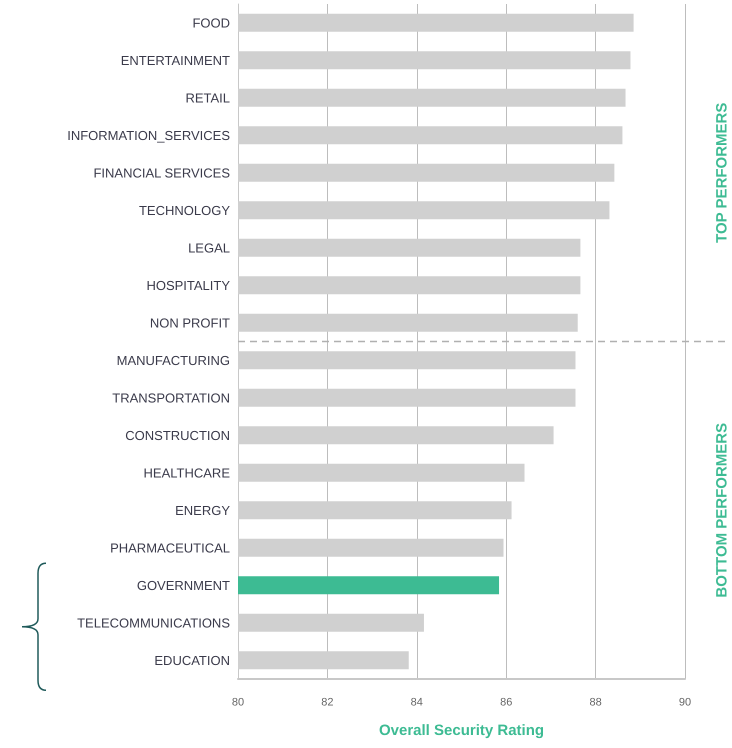 The width and height of the screenshot is (732, 748). What do you see at coordinates (209, 248) in the screenshot?
I see `y-tick-label: LEGAL` at bounding box center [209, 248].